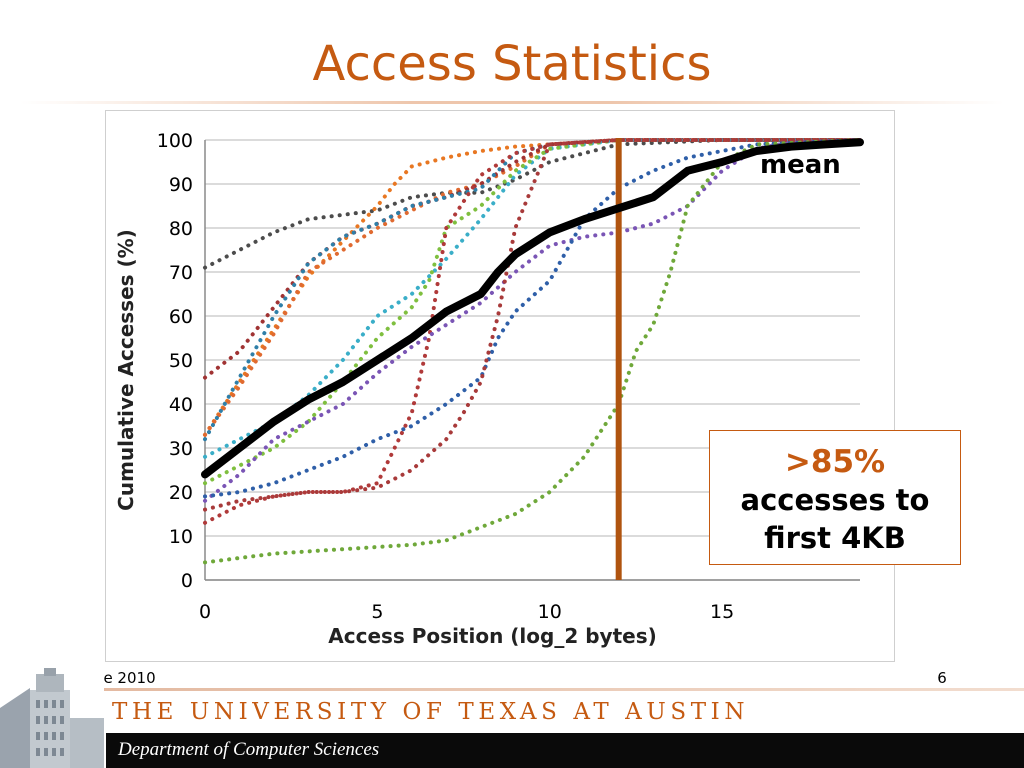  Describe the element at coordinates (249, 749) in the screenshot. I see `department-name: Department of Computer Sciences` at that location.